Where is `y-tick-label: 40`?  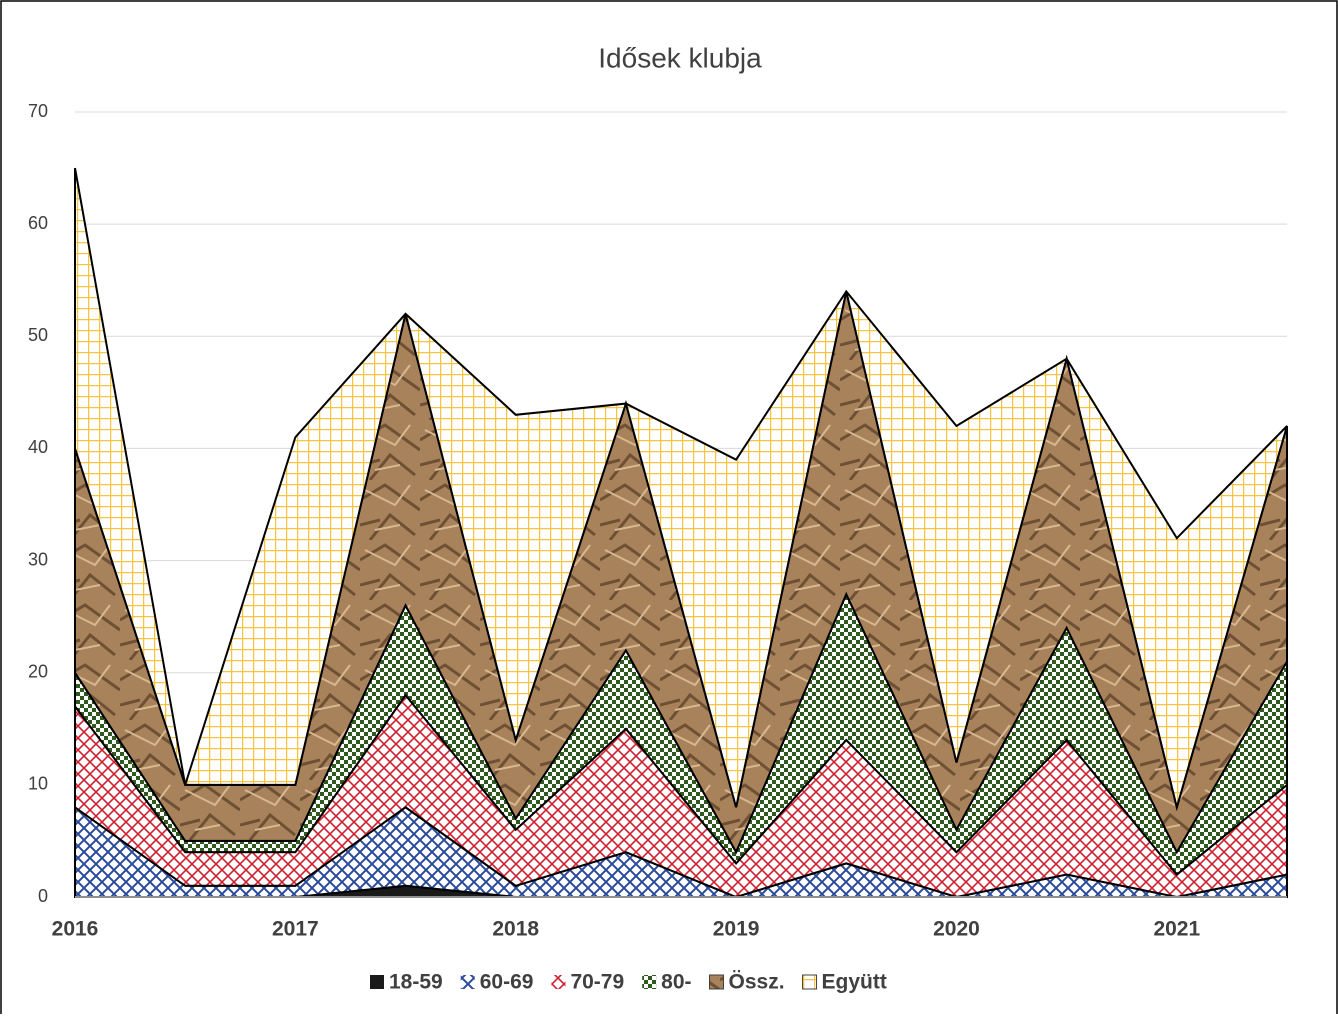
y-tick-label: 40 is located at coordinates (38, 447).